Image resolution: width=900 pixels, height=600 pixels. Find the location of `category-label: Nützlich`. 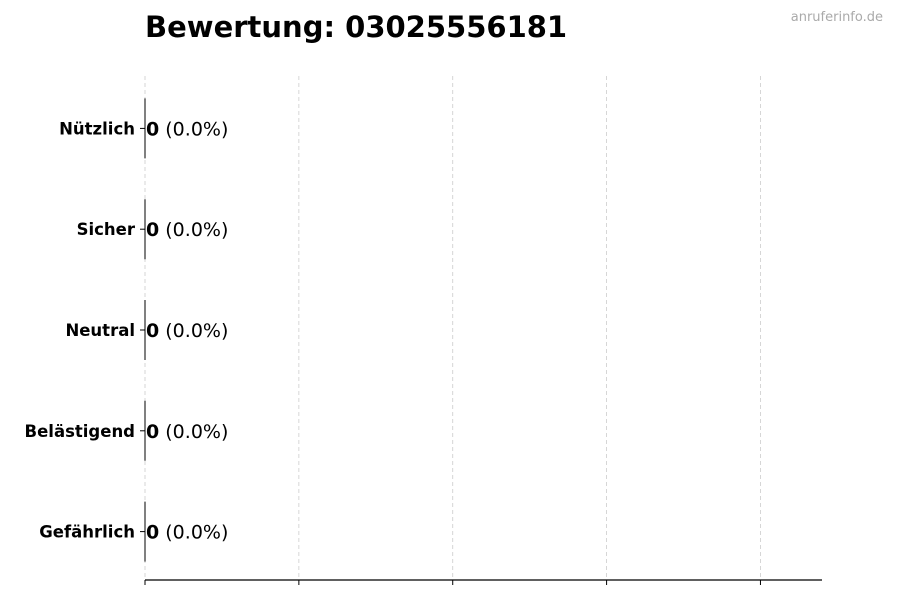

category-label: Nützlich is located at coordinates (97, 128).